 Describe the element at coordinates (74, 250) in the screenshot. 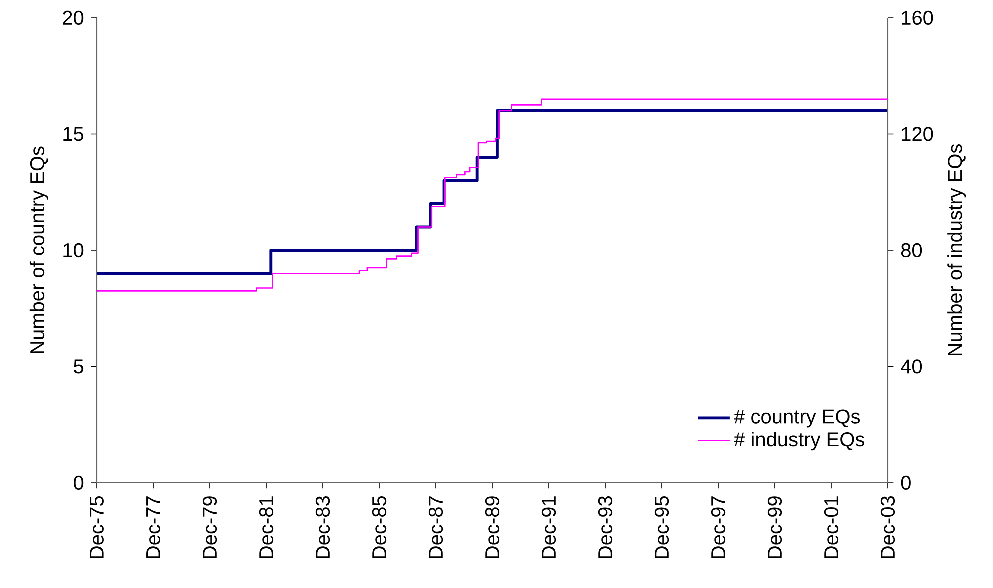

I see `y-tick-label: 10` at that location.